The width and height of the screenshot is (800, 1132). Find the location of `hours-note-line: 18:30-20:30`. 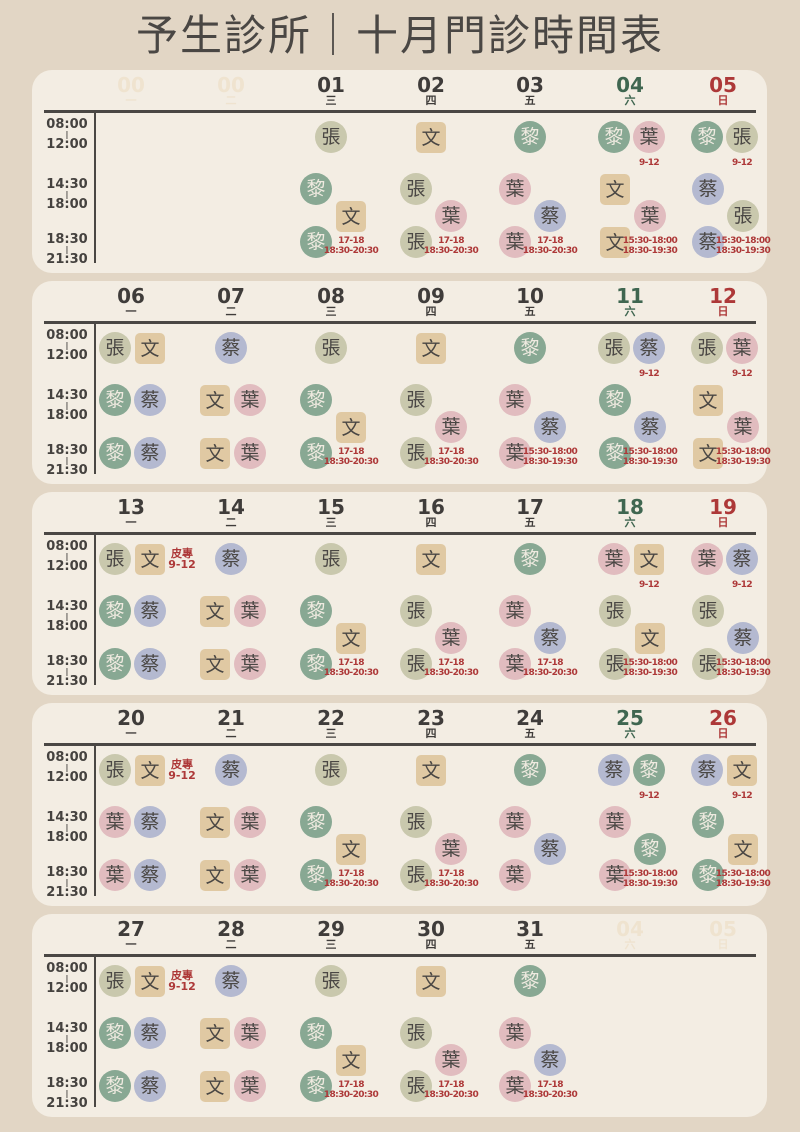

hours-note-line: 18:30-20:30 is located at coordinates (451, 1095).